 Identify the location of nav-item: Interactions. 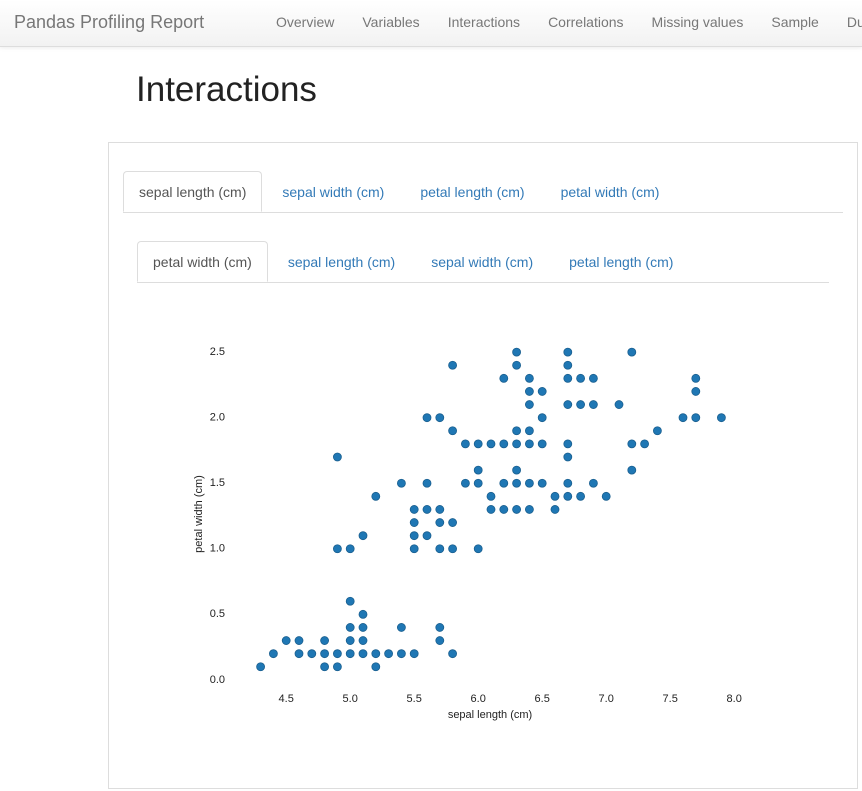
(484, 22).